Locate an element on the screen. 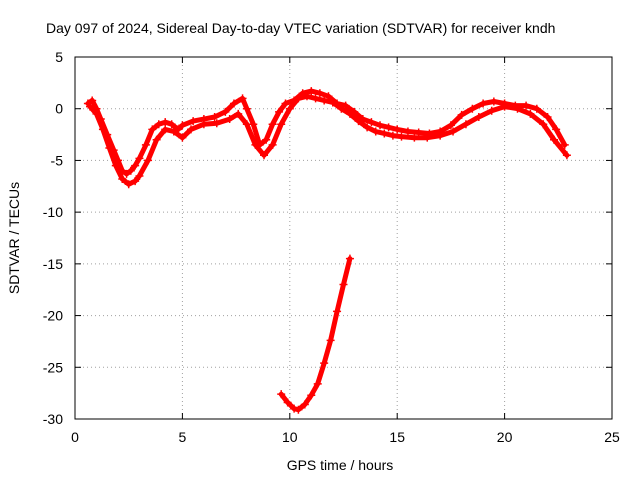  y-tick-label: -15 is located at coordinates (53, 264).